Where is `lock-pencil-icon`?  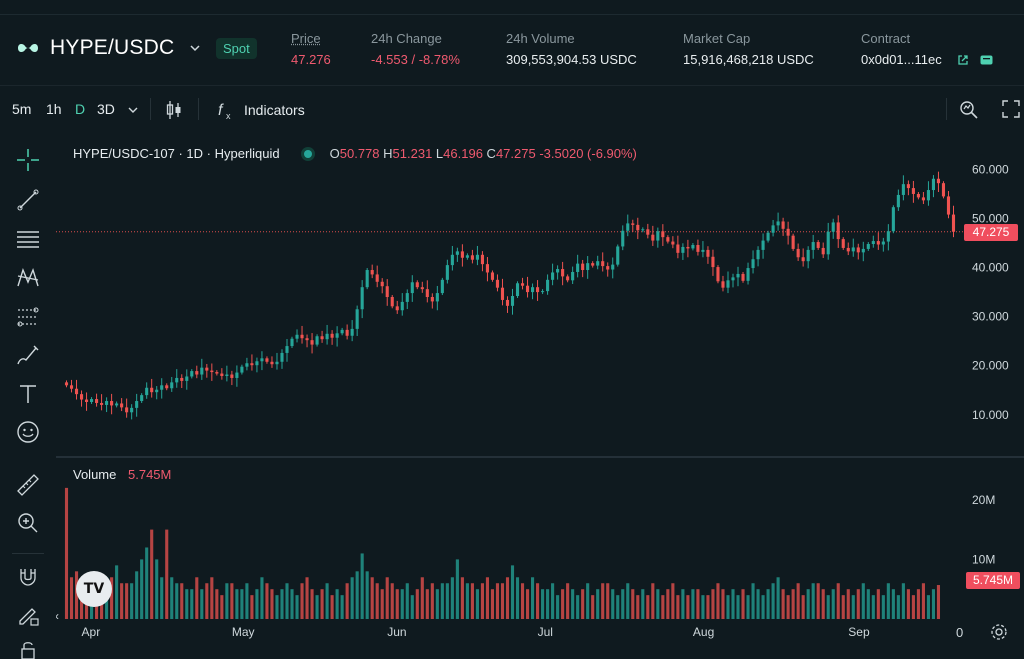
lock-pencil-icon is located at coordinates (28, 615).